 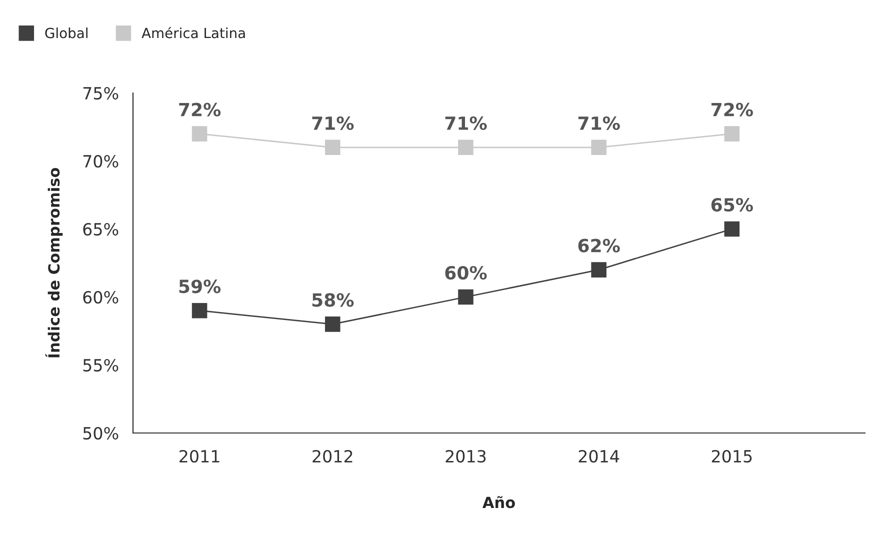 I want to click on y-axis-title: Índice de Compromiso, so click(x=54, y=263).